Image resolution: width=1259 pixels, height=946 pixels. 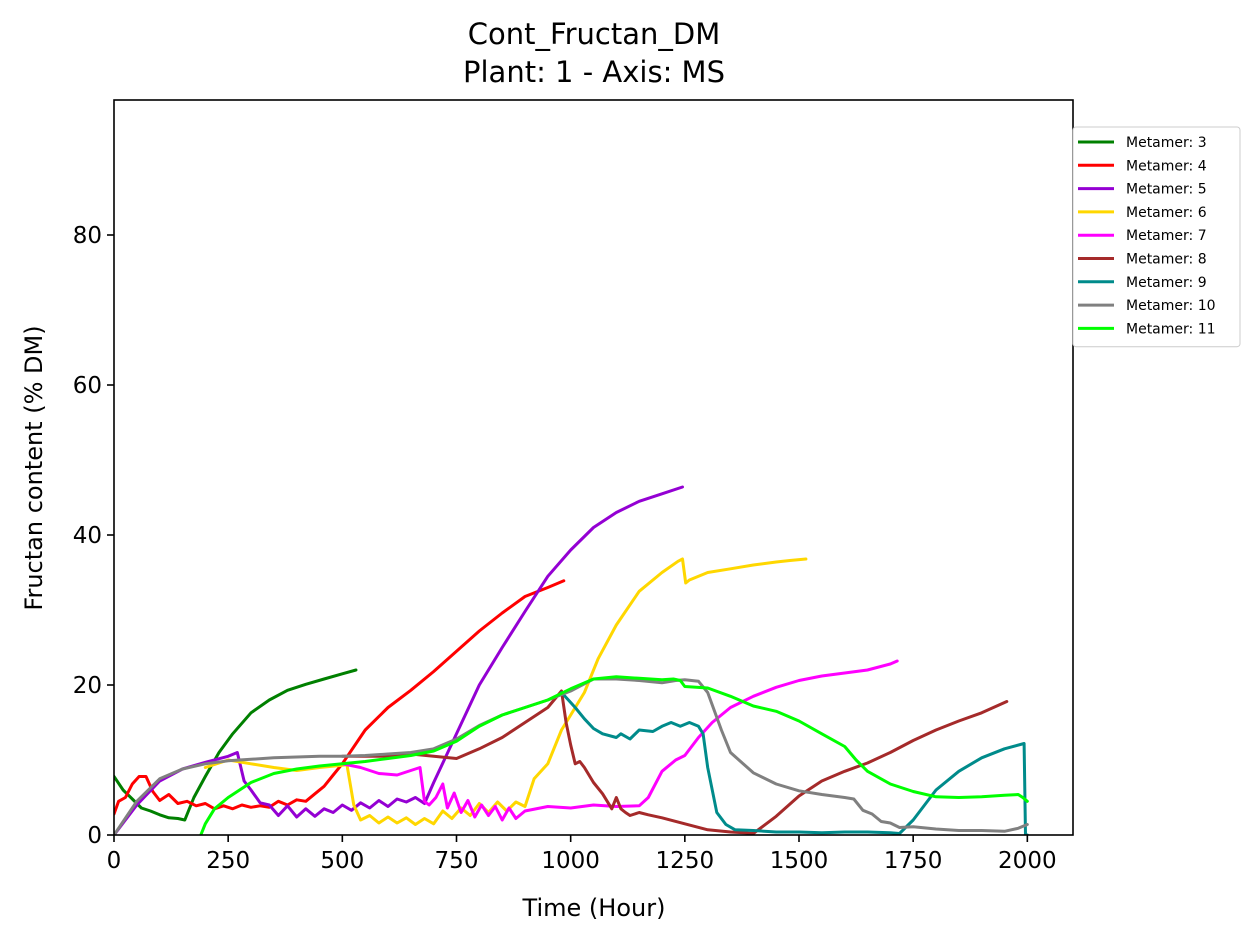 I want to click on x-tick-label: 500, so click(x=342, y=861).